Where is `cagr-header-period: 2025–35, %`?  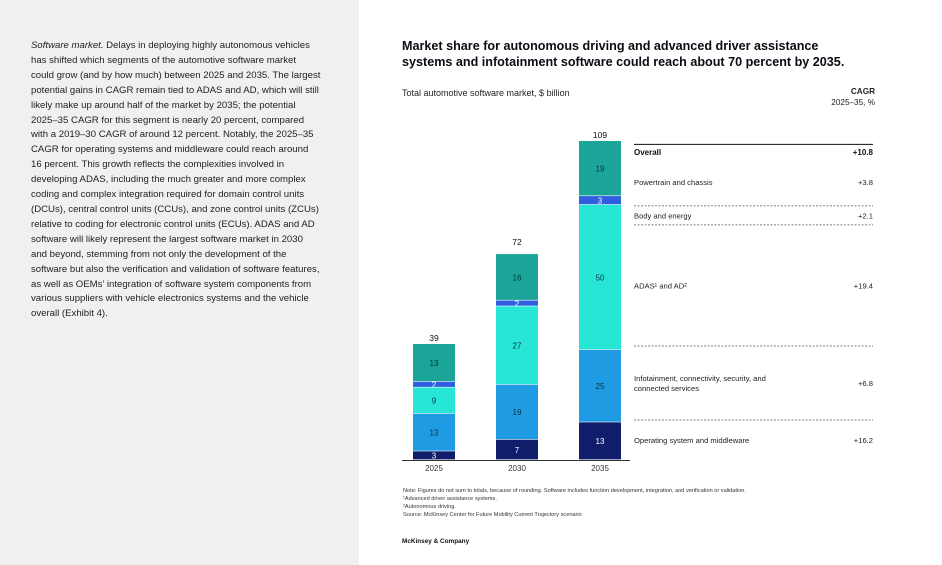 cagr-header-period: 2025–35, % is located at coordinates (853, 102).